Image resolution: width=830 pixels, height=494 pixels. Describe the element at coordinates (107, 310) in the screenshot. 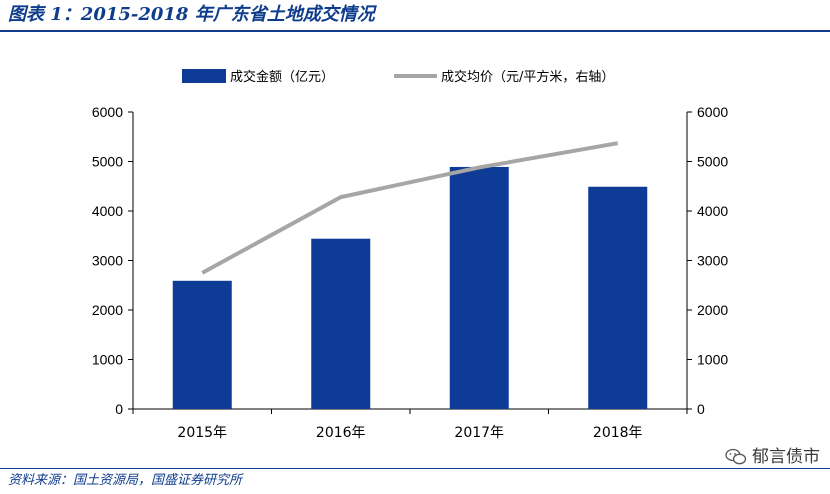

I see `left-tick-label: 2000` at that location.